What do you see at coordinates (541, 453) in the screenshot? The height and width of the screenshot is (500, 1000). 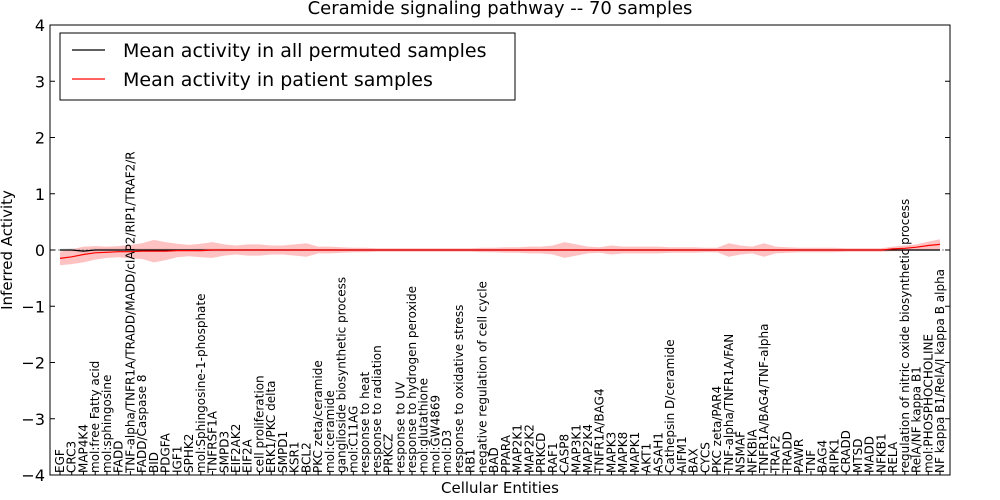 I see `x-tick-label: PRKCD` at bounding box center [541, 453].